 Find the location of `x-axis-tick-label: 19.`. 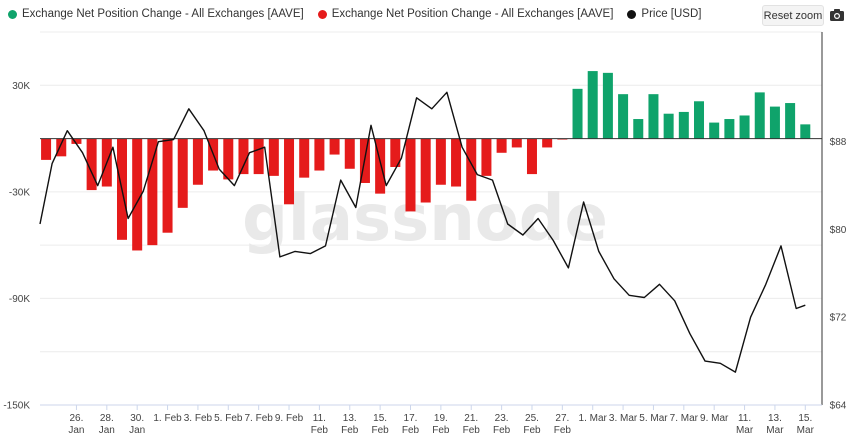

x-axis-tick-label: 19. is located at coordinates (441, 418).